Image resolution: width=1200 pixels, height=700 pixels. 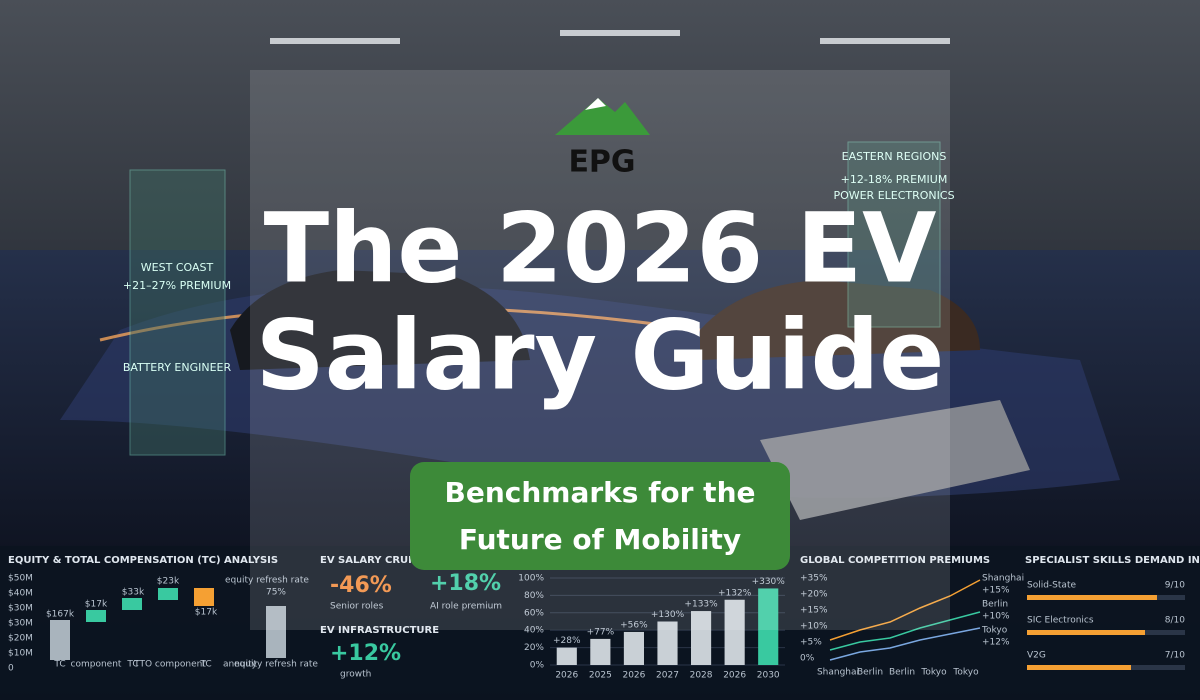 I want to click on holo-role: BATTERY ENGINEER, so click(x=177, y=367).